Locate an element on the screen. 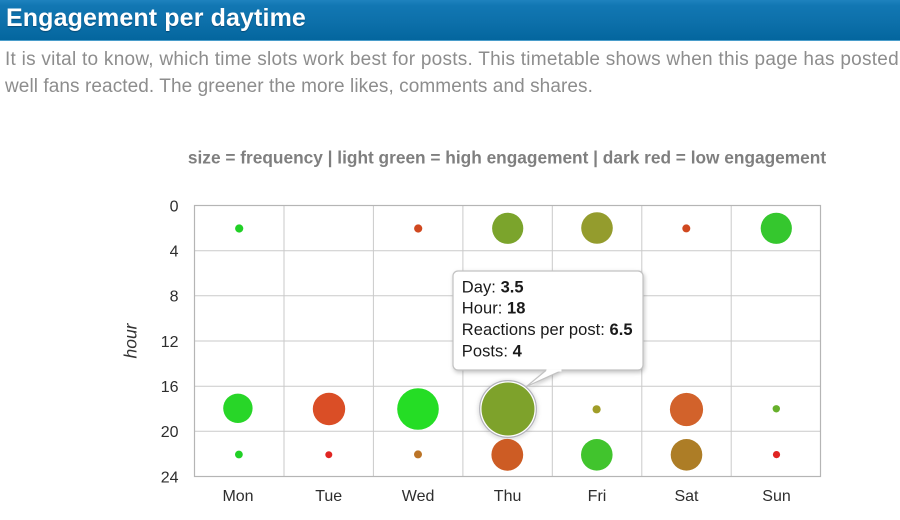  svg-text: Day: 3.5 is located at coordinates (493, 287).